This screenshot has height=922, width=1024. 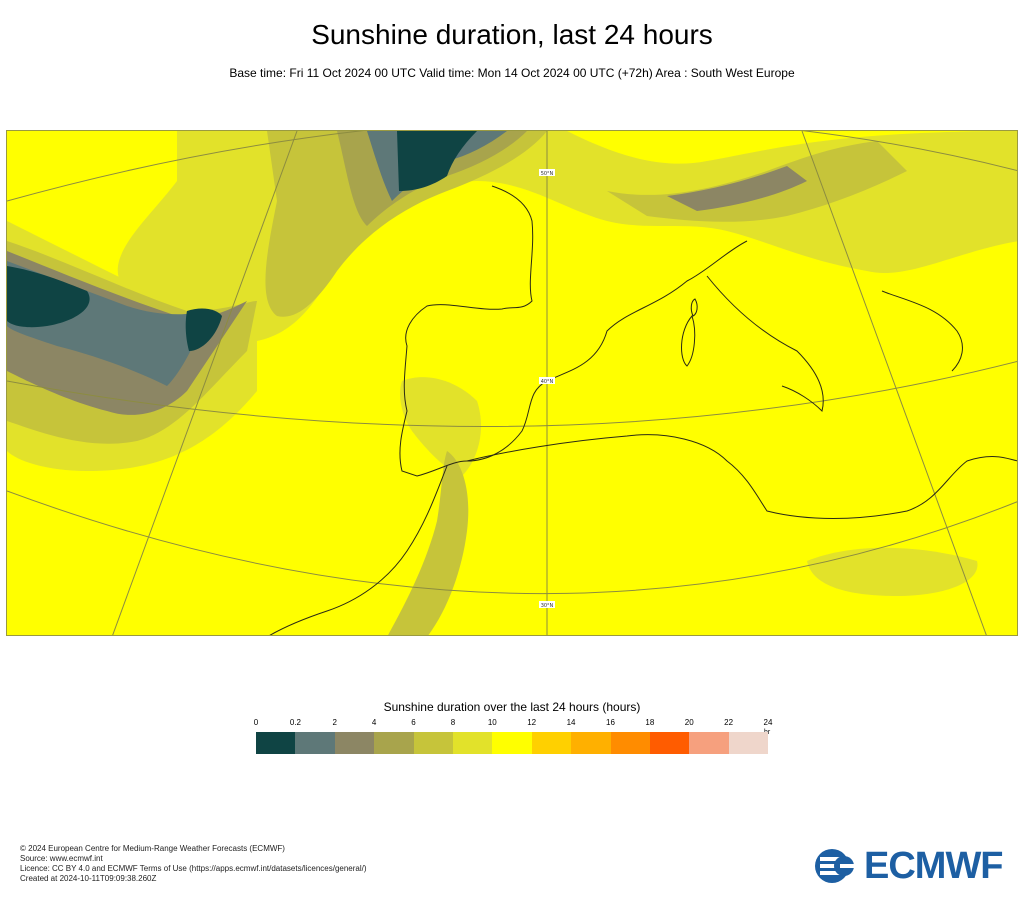 What do you see at coordinates (406, 224) in the screenshot?
I see `cloud-band-biscay` at bounding box center [406, 224].